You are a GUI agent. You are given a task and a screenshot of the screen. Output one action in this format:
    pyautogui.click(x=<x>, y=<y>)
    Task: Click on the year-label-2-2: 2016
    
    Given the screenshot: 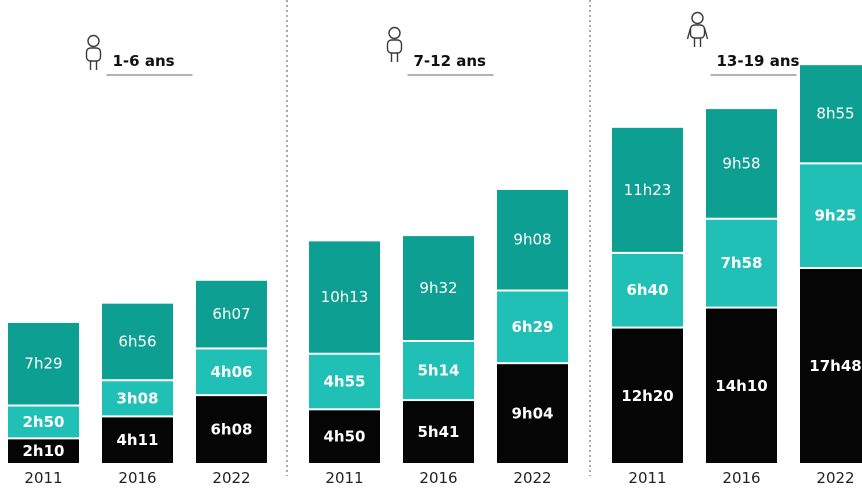 What is the action you would take?
    pyautogui.click(x=438, y=478)
    